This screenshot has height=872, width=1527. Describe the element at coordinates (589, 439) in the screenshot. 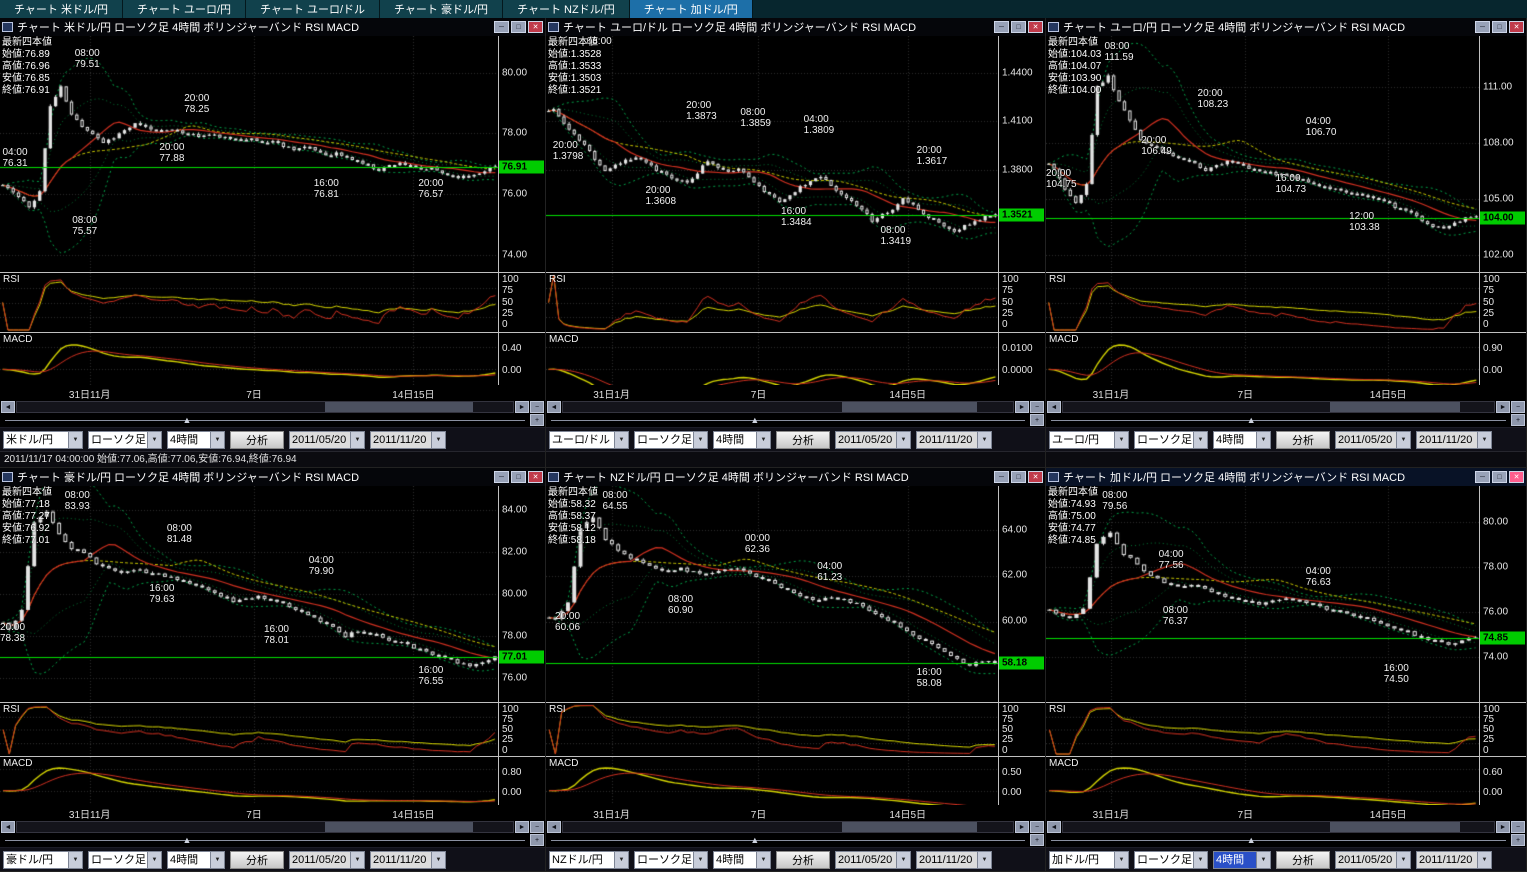

I see `currency-pair-select: ユーロ/ドル ▼` at that location.